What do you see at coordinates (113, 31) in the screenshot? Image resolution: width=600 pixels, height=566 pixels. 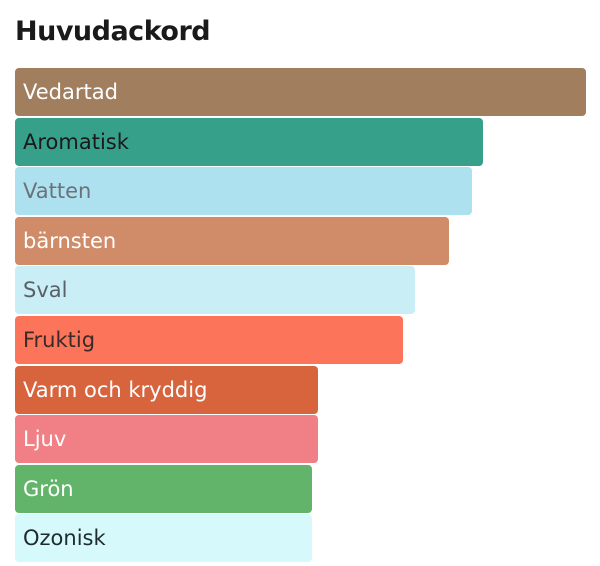 I see `chart-title: Huvudackord` at bounding box center [113, 31].